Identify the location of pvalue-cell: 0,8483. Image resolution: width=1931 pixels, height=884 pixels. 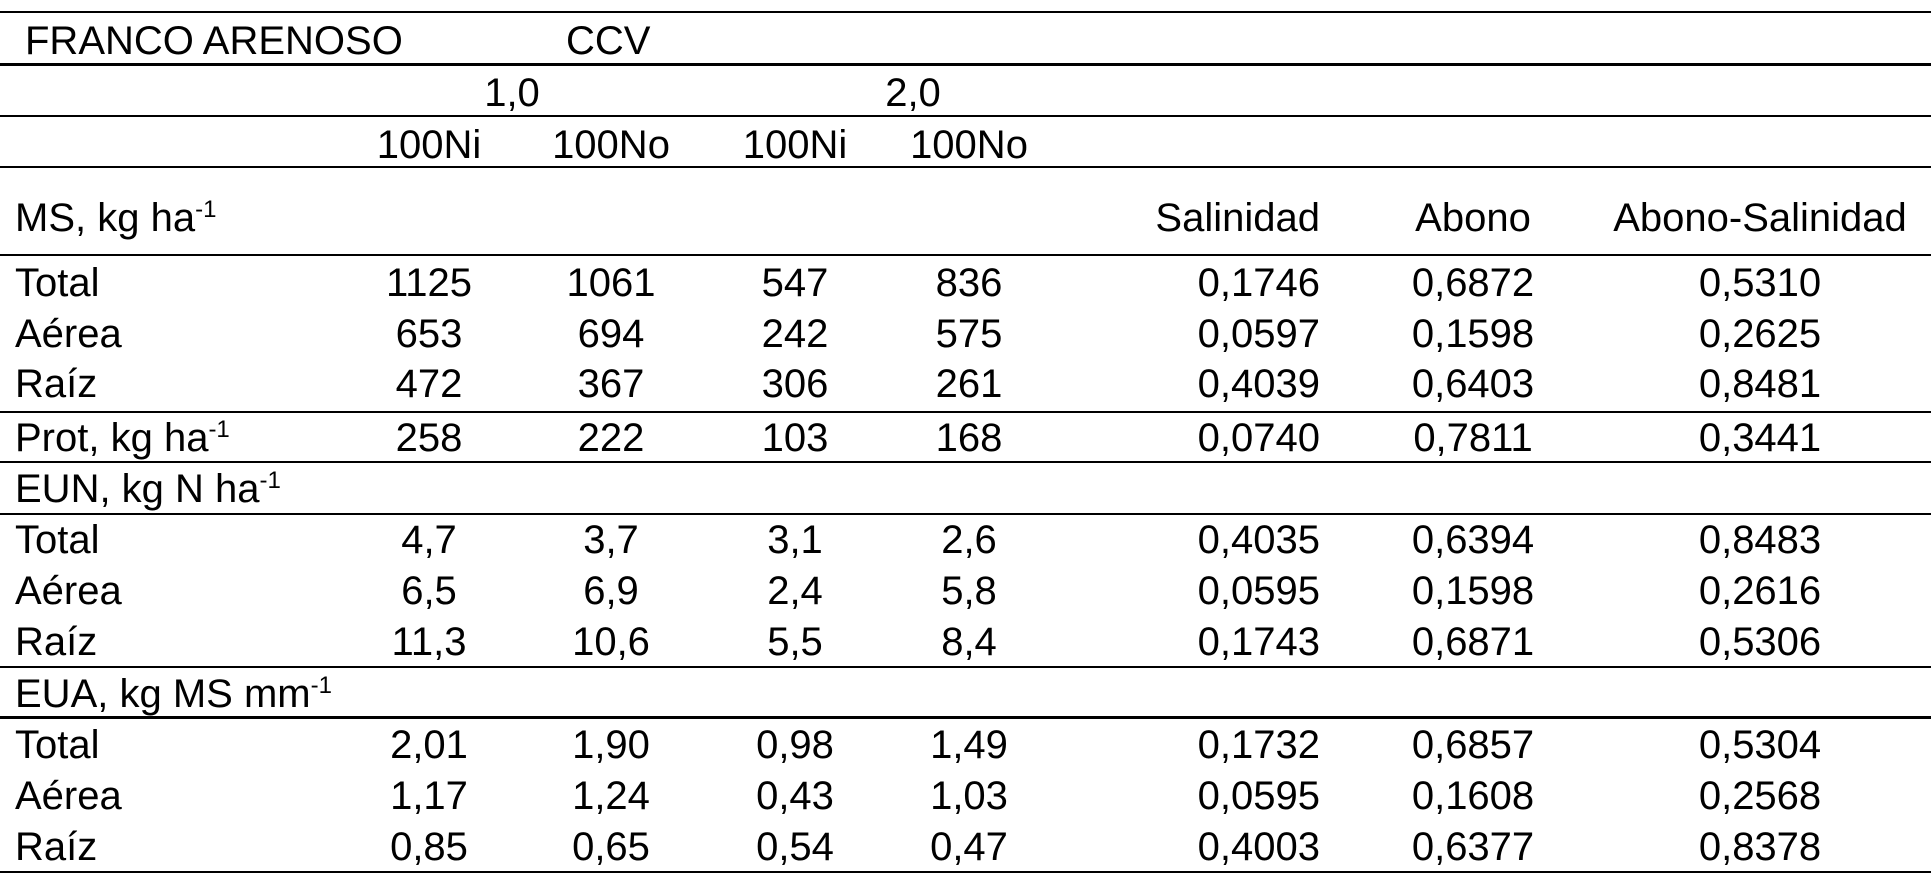
(1760, 540).